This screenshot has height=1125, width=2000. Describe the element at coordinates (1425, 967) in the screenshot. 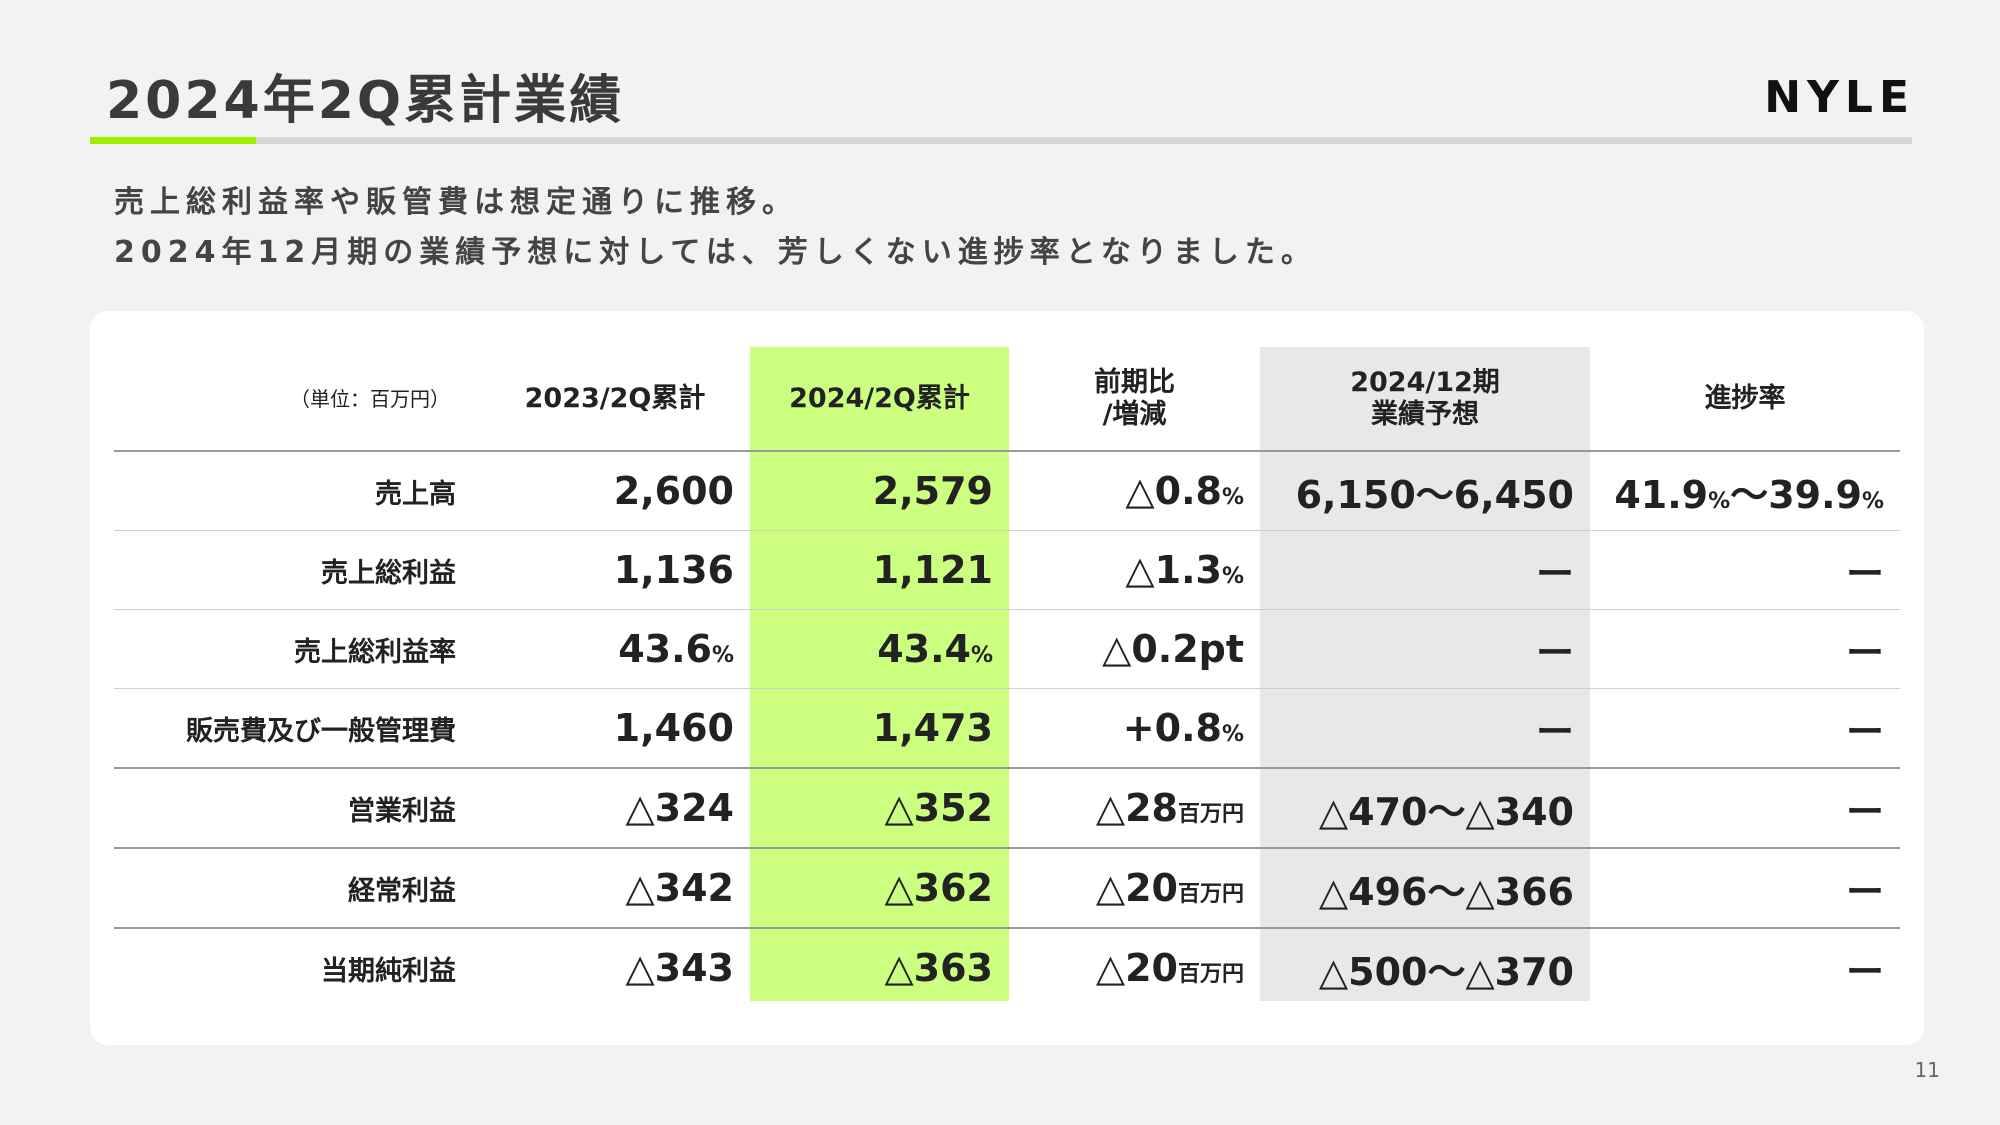

I see `forecast-value: △500〜△370` at that location.